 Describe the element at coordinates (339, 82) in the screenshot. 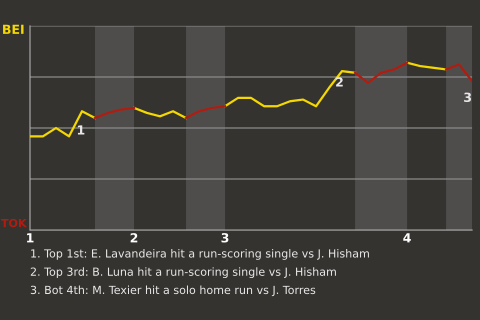

I see `annotation: 2` at that location.